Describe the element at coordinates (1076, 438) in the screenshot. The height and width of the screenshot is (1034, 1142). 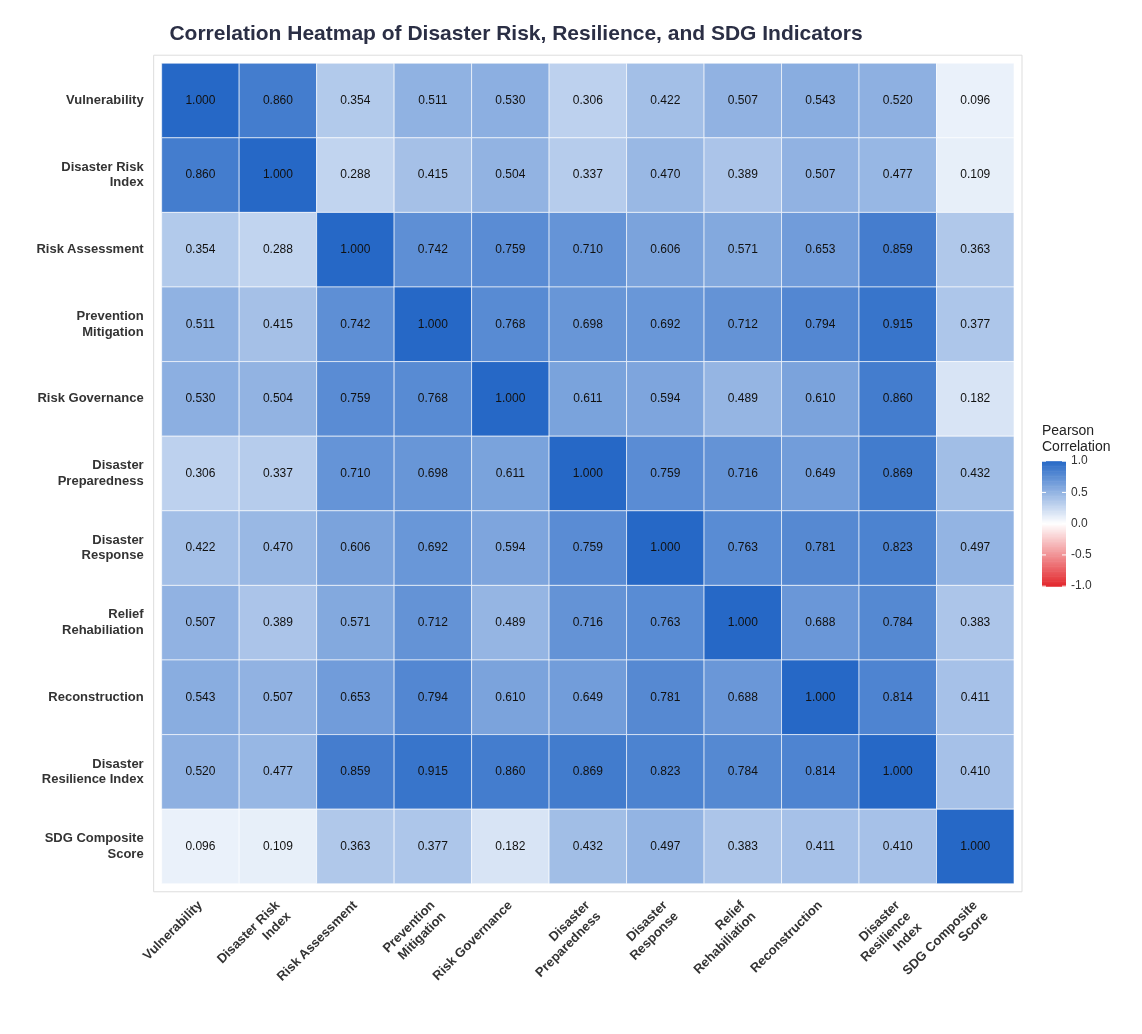
I see `color-bar-title: Pearson Correlation` at that location.